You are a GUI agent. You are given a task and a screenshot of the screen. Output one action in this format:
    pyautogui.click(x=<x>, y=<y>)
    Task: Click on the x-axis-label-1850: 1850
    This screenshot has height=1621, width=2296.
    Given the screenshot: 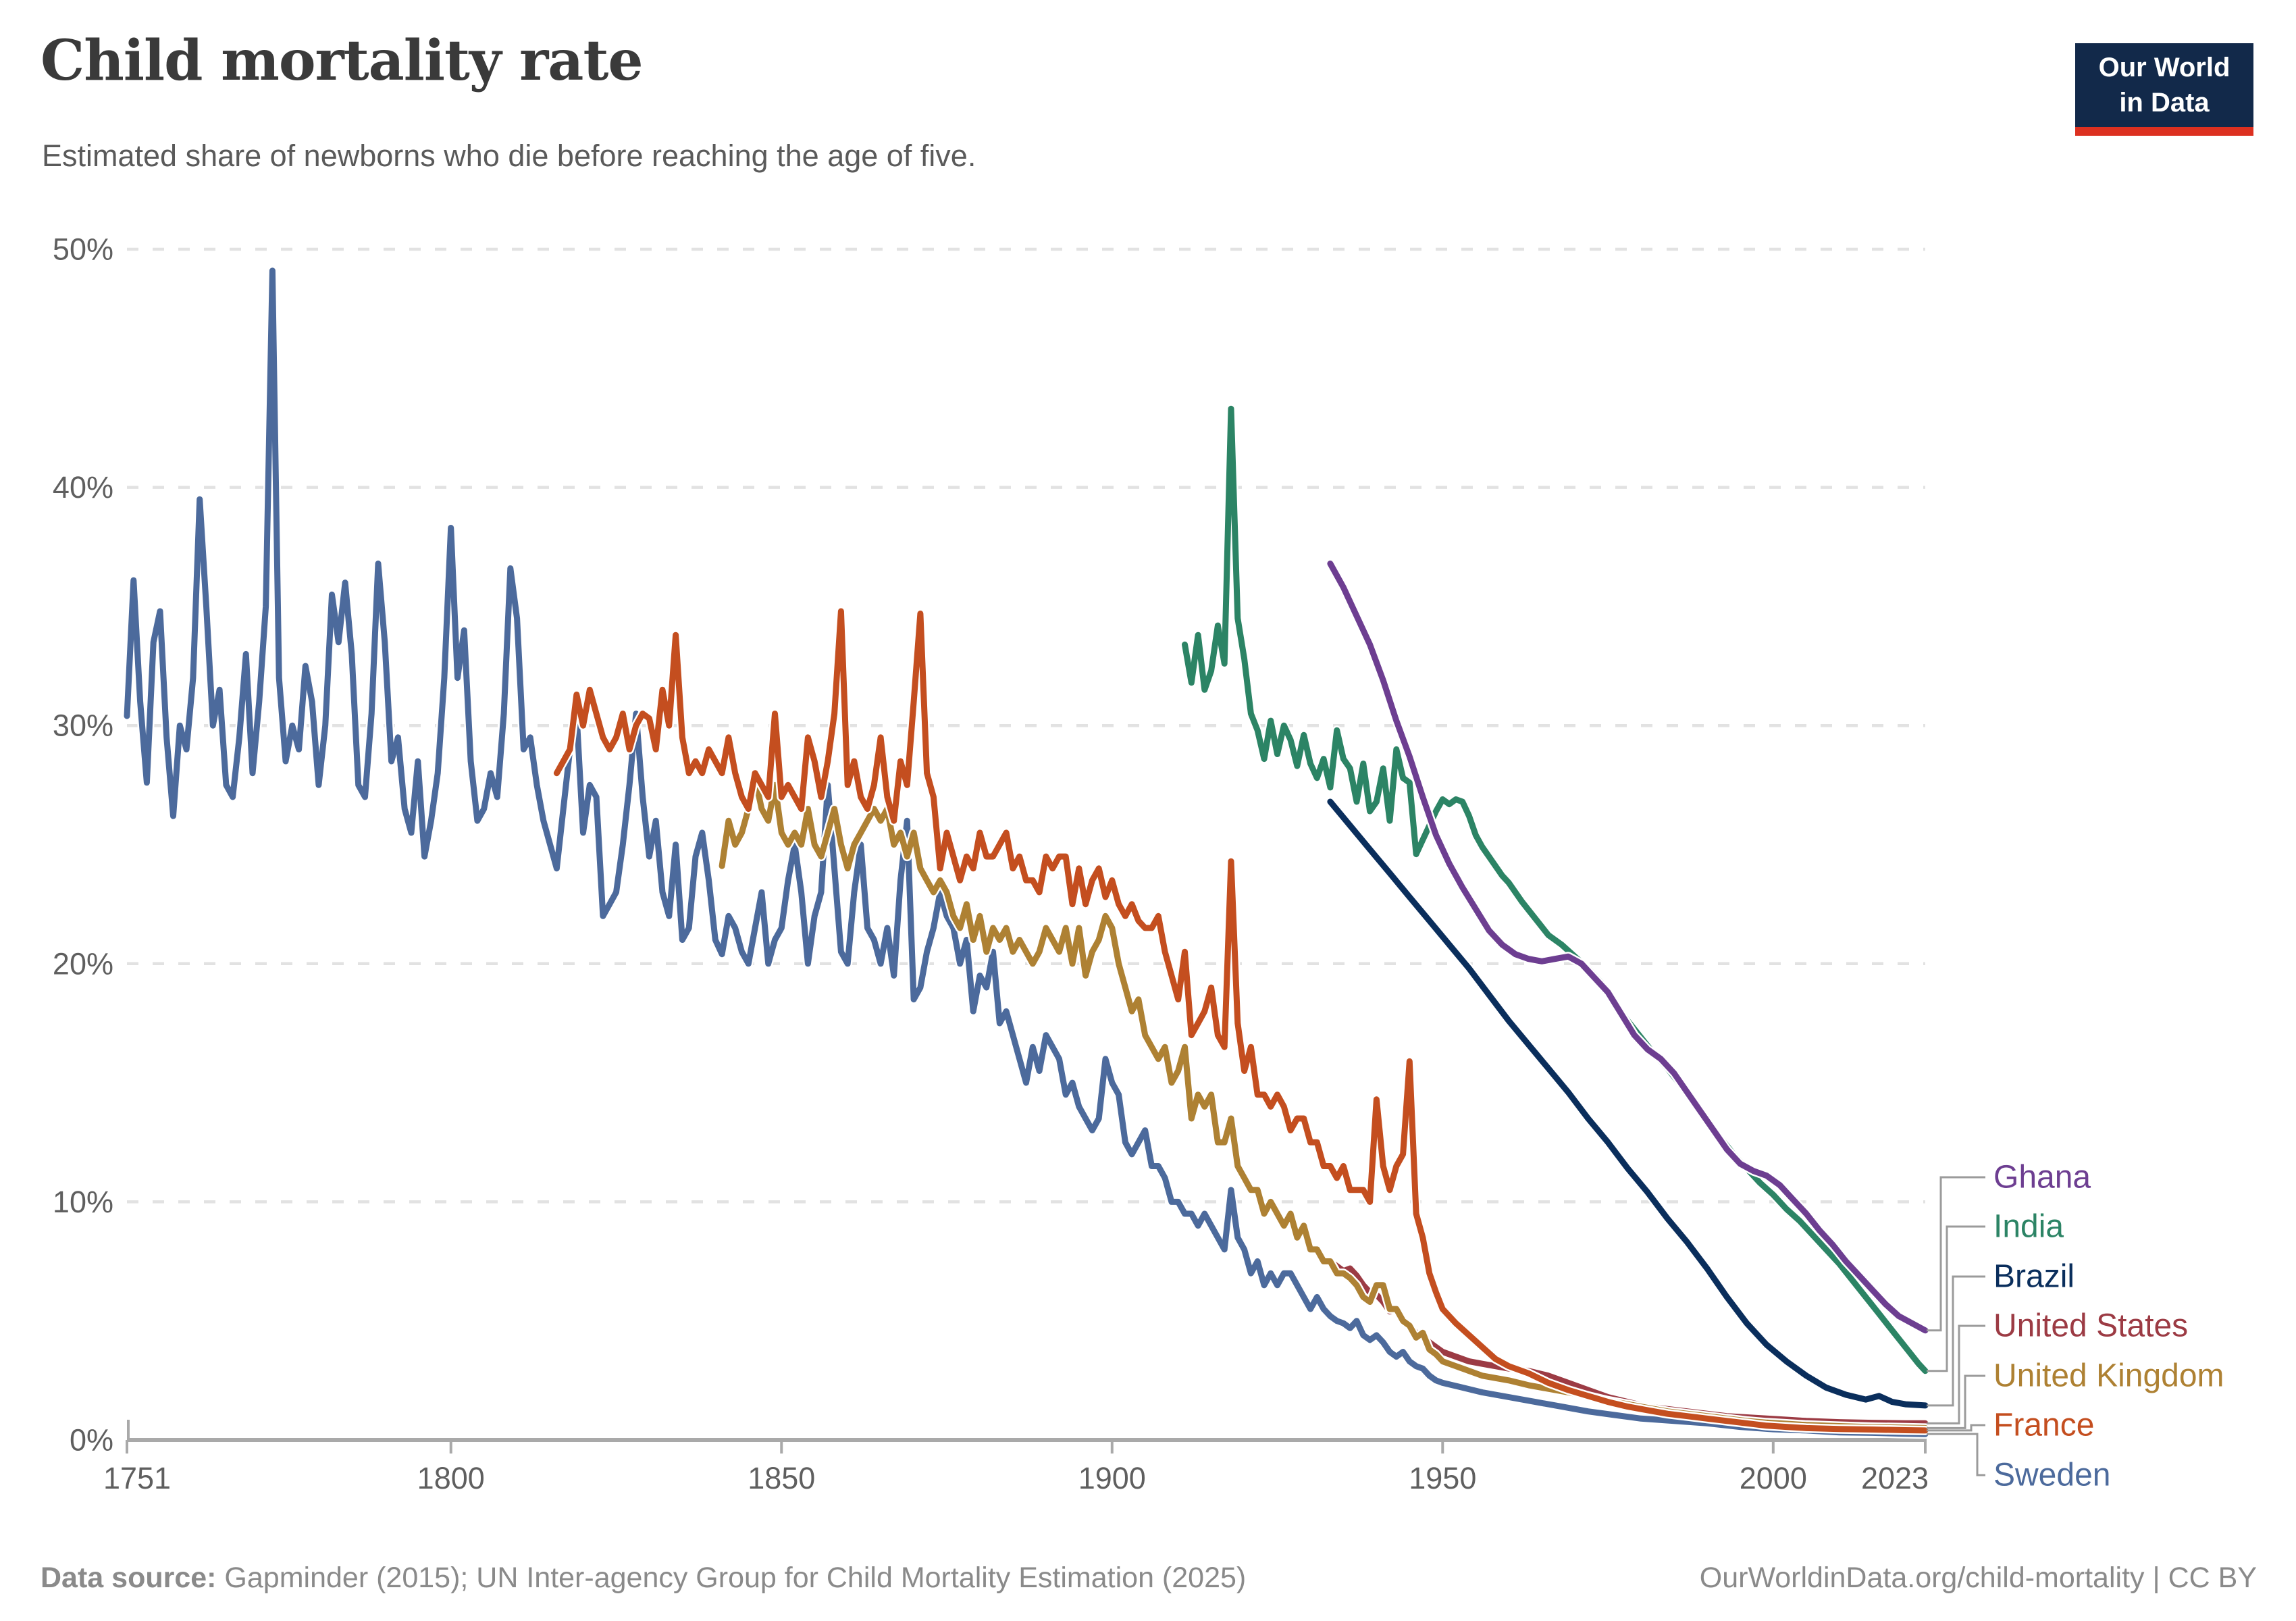 What is the action you would take?
    pyautogui.click(x=781, y=1478)
    